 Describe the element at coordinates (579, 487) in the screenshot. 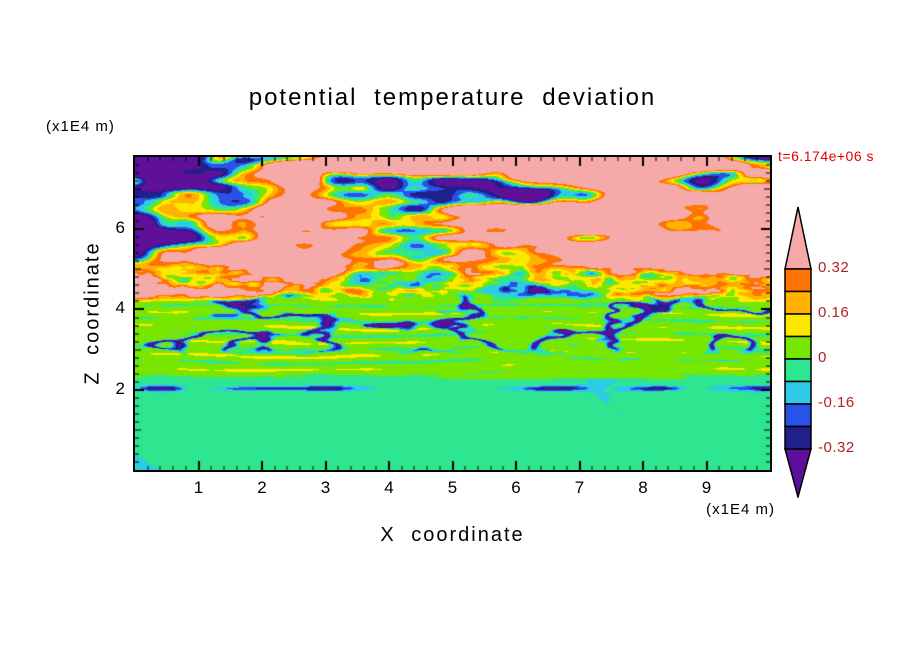

I see `x-tick-label: 7` at that location.